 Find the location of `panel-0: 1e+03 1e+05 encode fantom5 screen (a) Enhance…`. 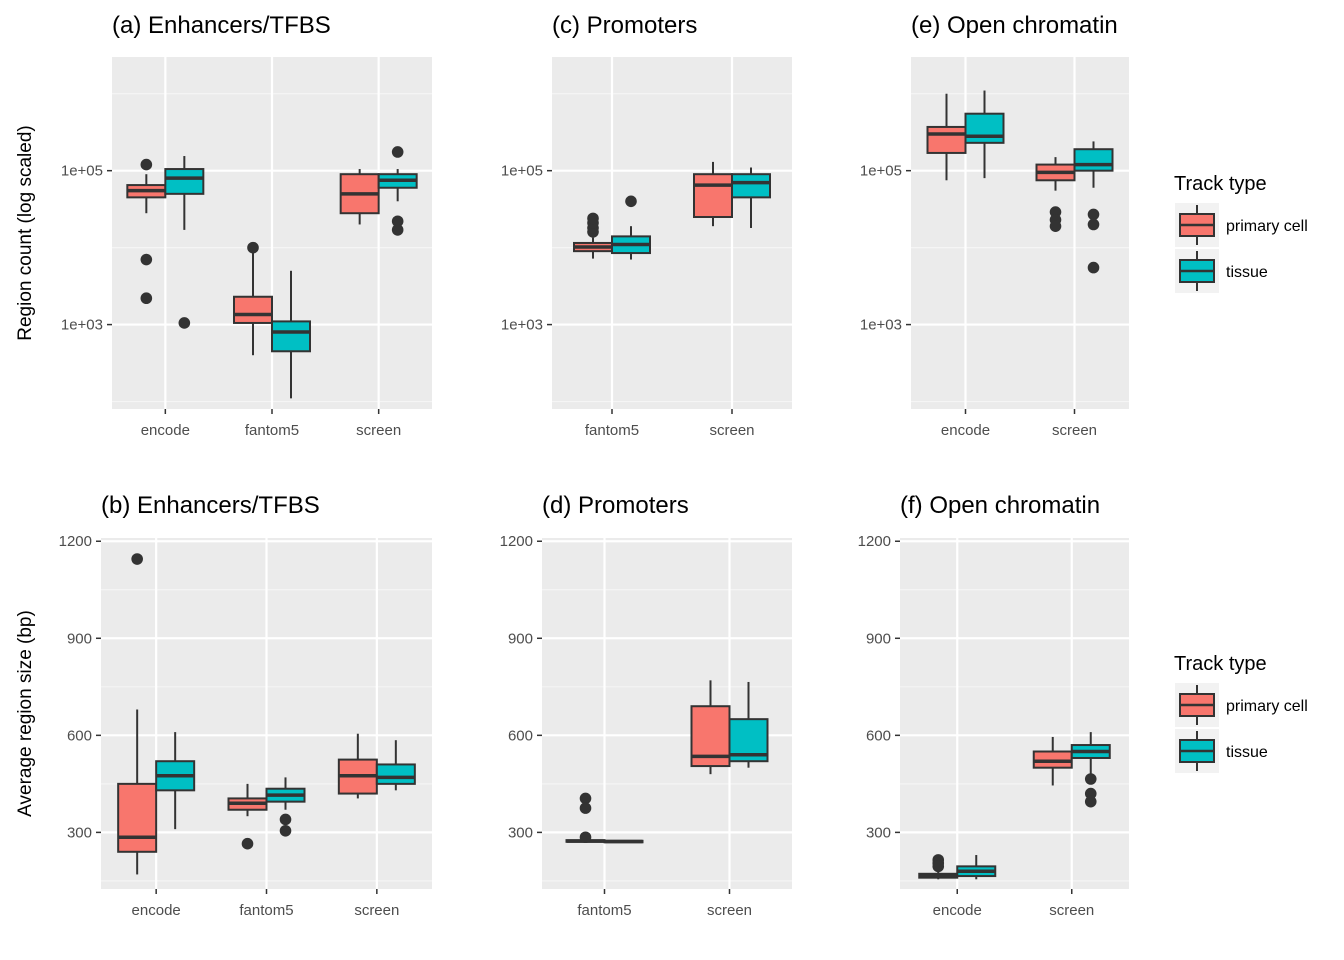

panel-0: 1e+03 1e+05 encode fantom5 screen (a) Enhance… is located at coordinates (223, 225).